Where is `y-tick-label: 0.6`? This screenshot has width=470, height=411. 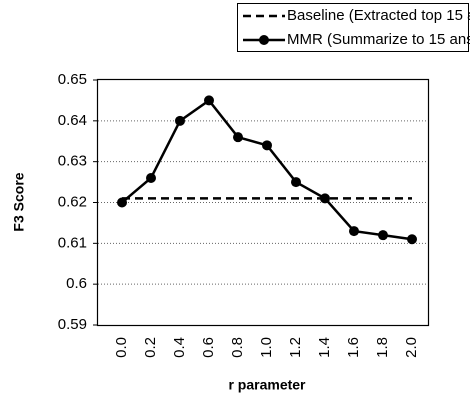 y-tick-label: 0.6 is located at coordinates (76, 283).